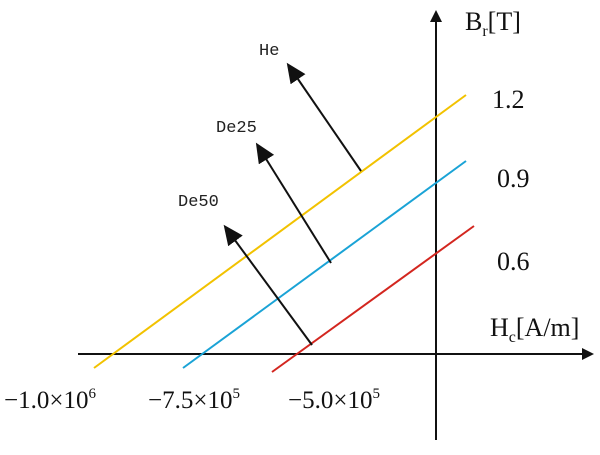 Image resolution: width=600 pixels, height=455 pixels. Describe the element at coordinates (485, 31) in the screenshot. I see `y-axis-title-sub: r` at that location.